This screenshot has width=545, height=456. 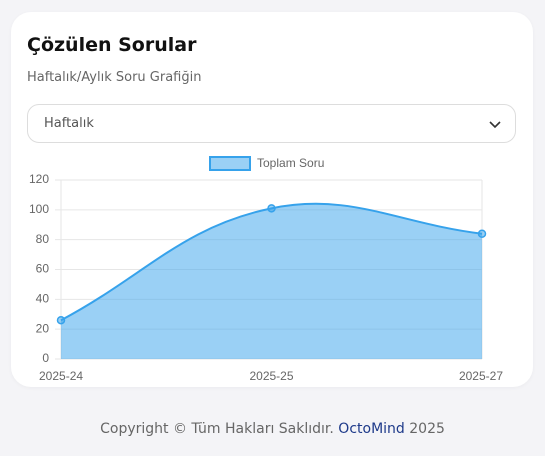 I want to click on card-title: Çözülen Sorular, so click(x=112, y=45).